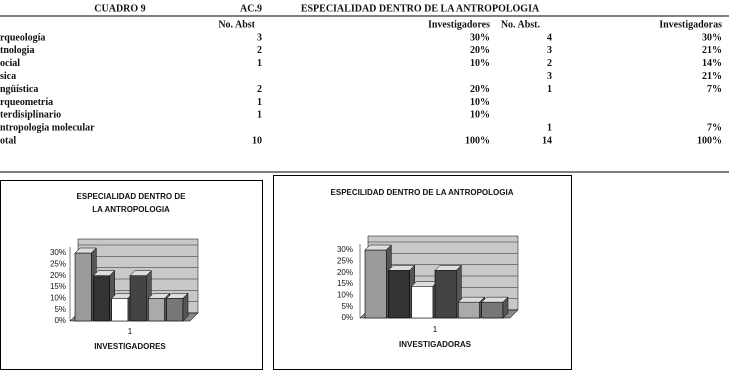 This screenshot has width=729, height=377. What do you see at coordinates (132, 203) in the screenshot?
I see `chart-title: ESPECIALIDAD DENTRO DE LA ANTROPOLOGIA` at bounding box center [132, 203].